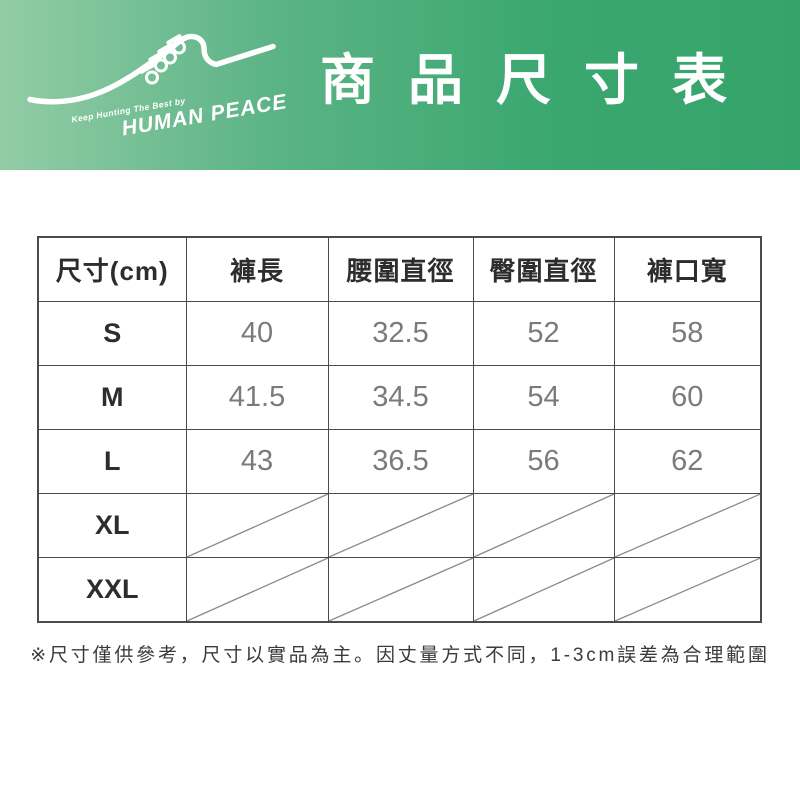 This screenshot has height=800, width=800. I want to click on table-row-xxl: XXL, so click(399, 590).